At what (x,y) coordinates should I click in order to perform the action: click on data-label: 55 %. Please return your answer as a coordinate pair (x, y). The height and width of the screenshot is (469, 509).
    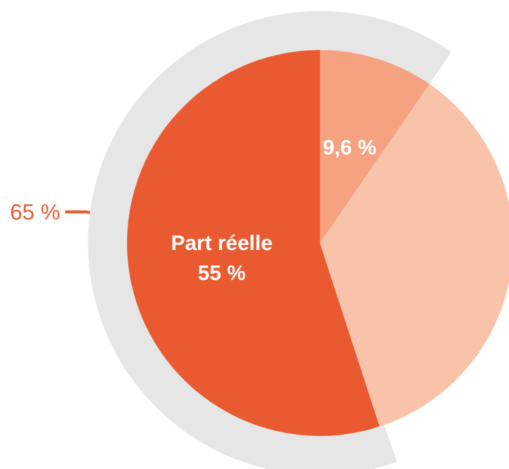
    Looking at the image, I should click on (222, 274).